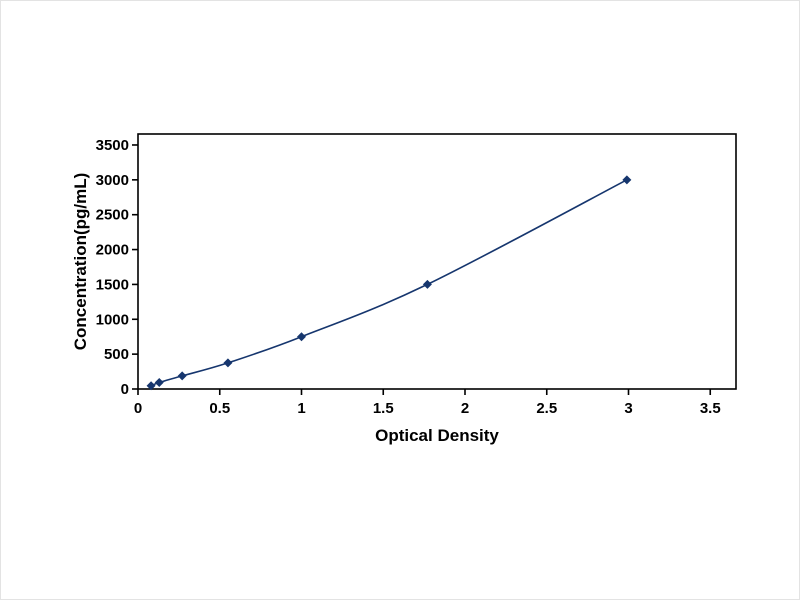  I want to click on x-axis-label: Optical Density, so click(437, 435).